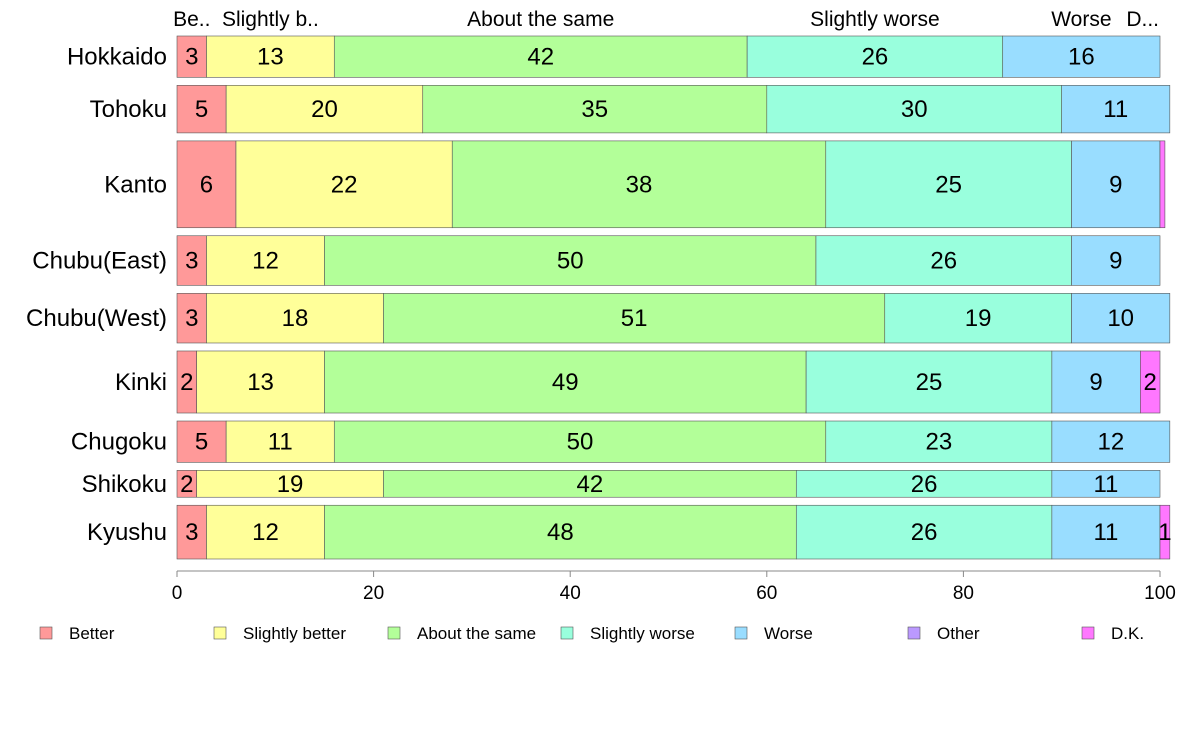 Image resolution: width=1188 pixels, height=736 pixels. What do you see at coordinates (978, 318) in the screenshot?
I see `segment-value-label: 19` at bounding box center [978, 318].